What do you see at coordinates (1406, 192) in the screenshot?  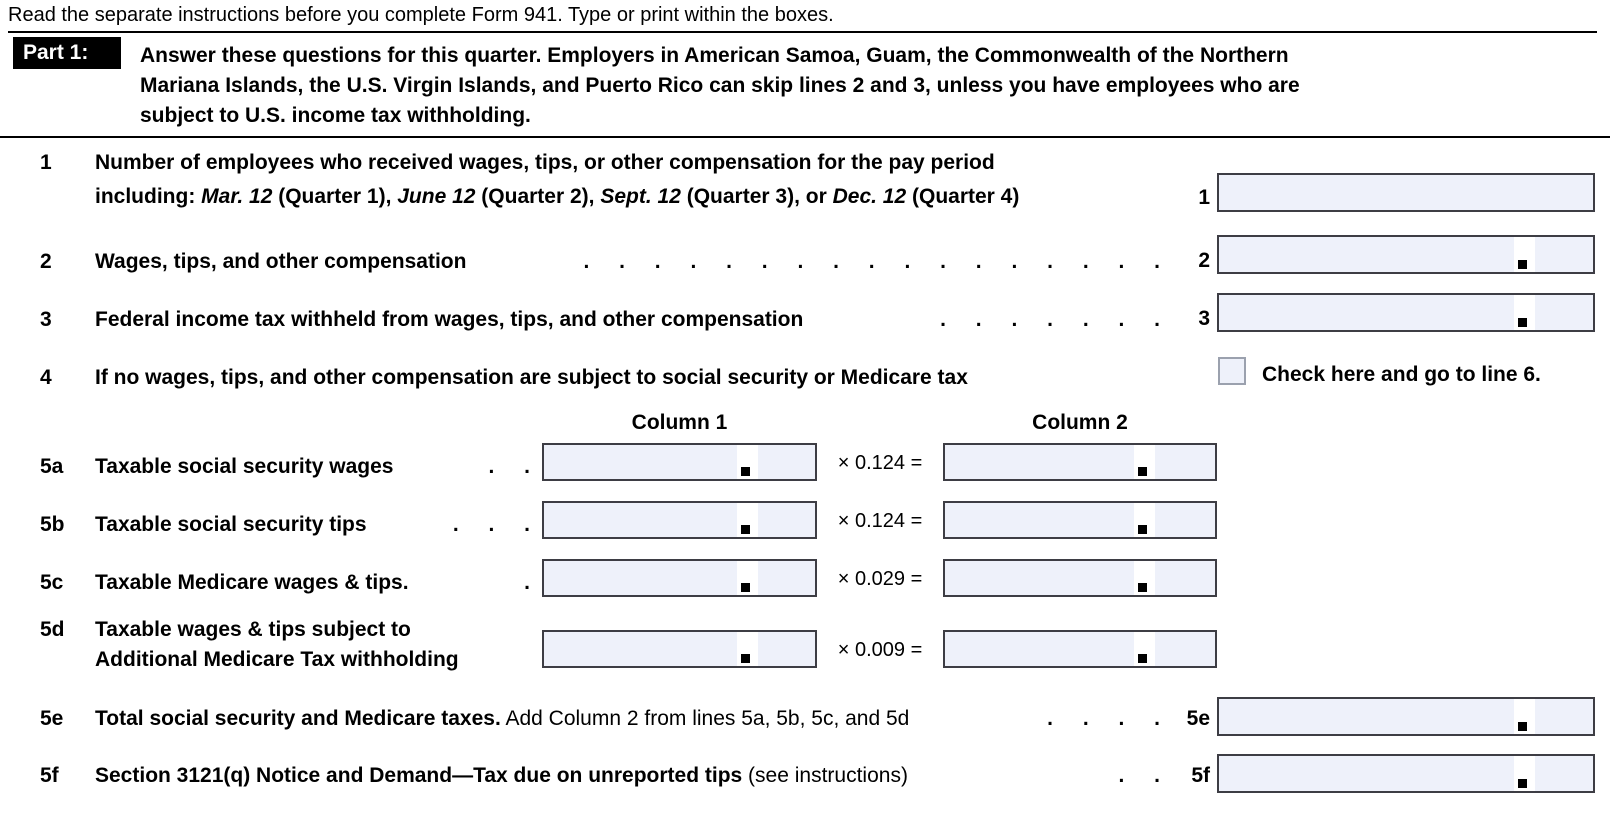 I see `line1-count-field` at bounding box center [1406, 192].